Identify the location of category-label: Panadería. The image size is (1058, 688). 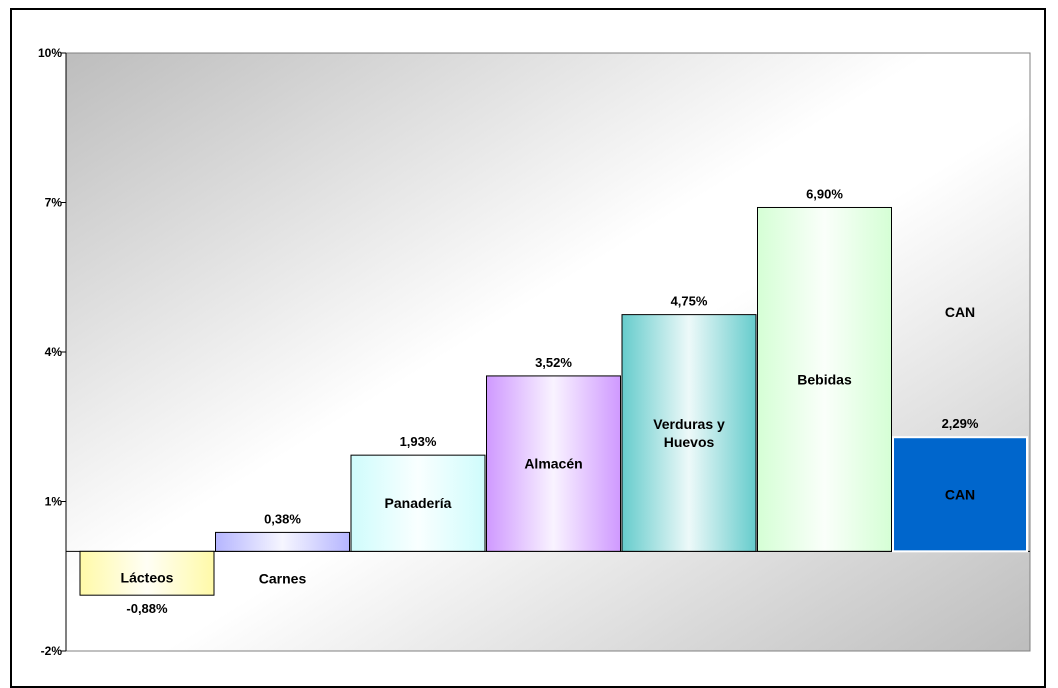
(418, 503).